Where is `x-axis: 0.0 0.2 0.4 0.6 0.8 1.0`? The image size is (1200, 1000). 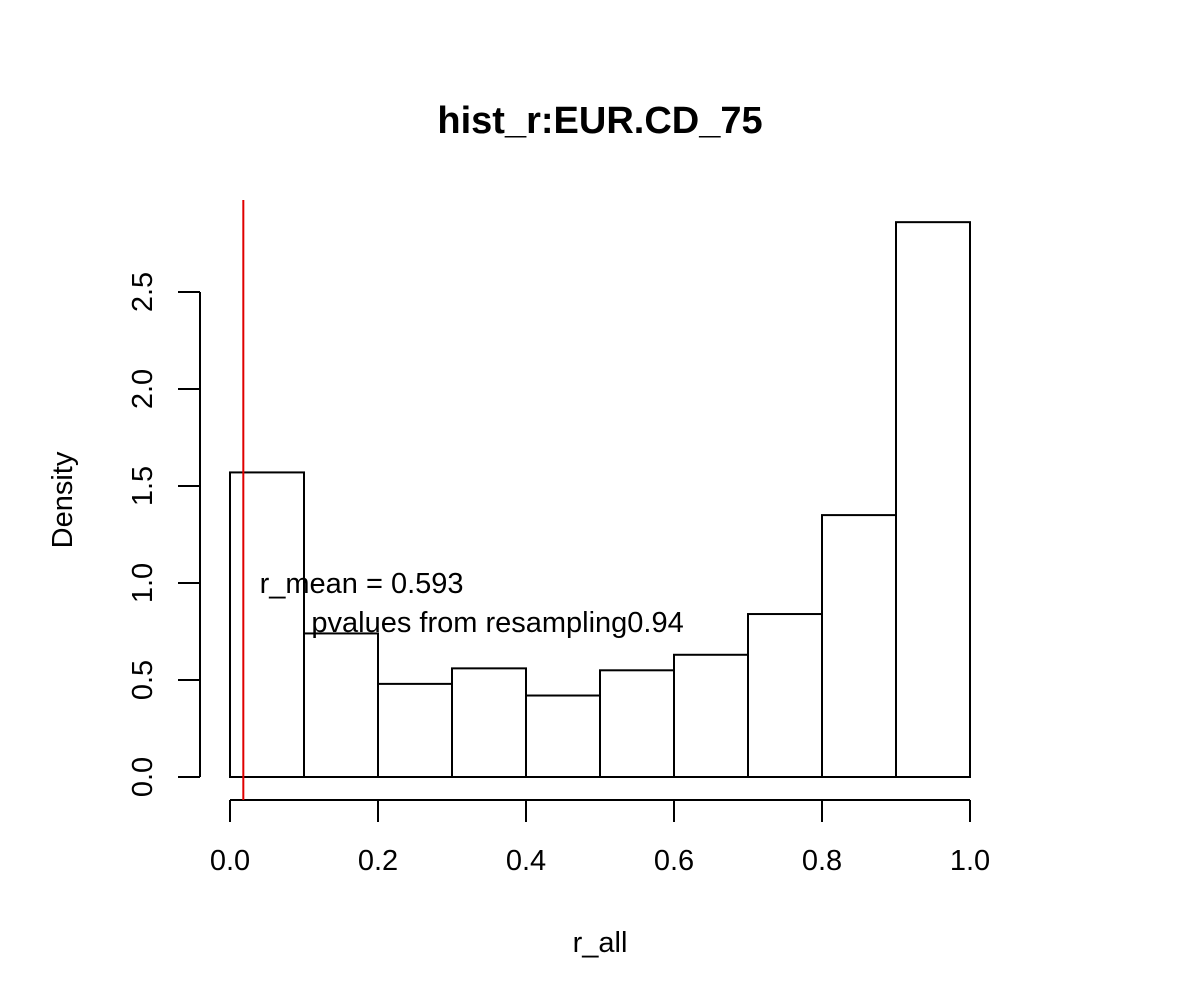 x-axis: 0.0 0.2 0.4 0.6 0.8 1.0 is located at coordinates (600, 838).